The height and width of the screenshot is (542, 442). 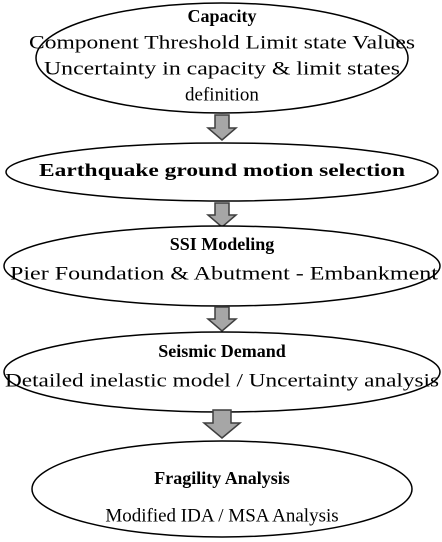 I want to click on node-line: Pier Foundation & Abutment - Embankment, so click(x=224, y=273).